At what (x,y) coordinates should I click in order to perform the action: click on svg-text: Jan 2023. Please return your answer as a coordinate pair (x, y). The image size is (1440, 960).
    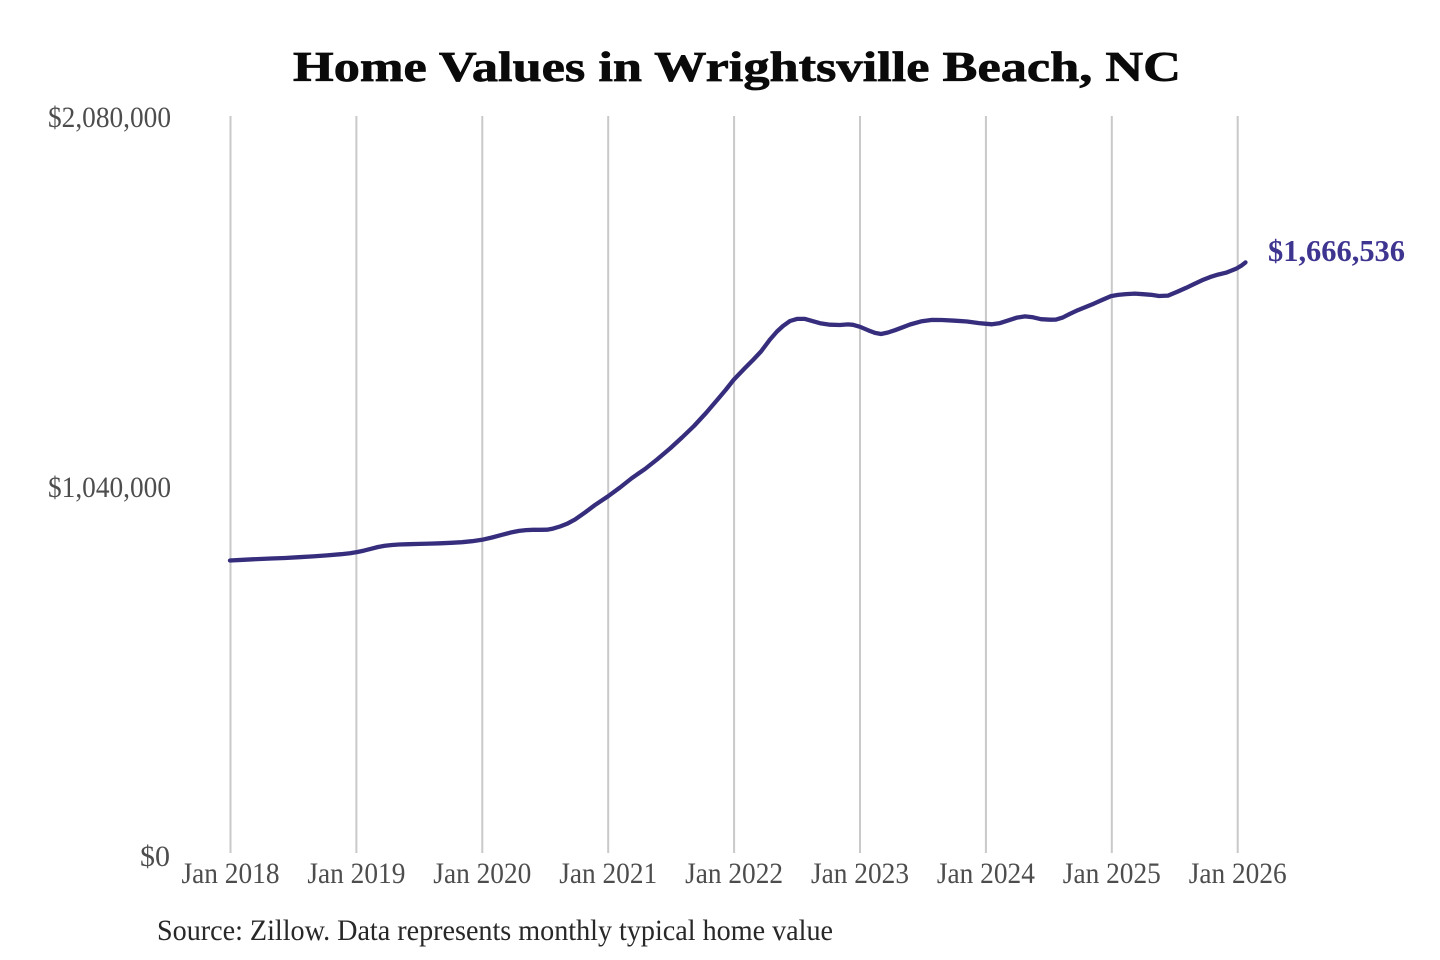
    Looking at the image, I should click on (860, 873).